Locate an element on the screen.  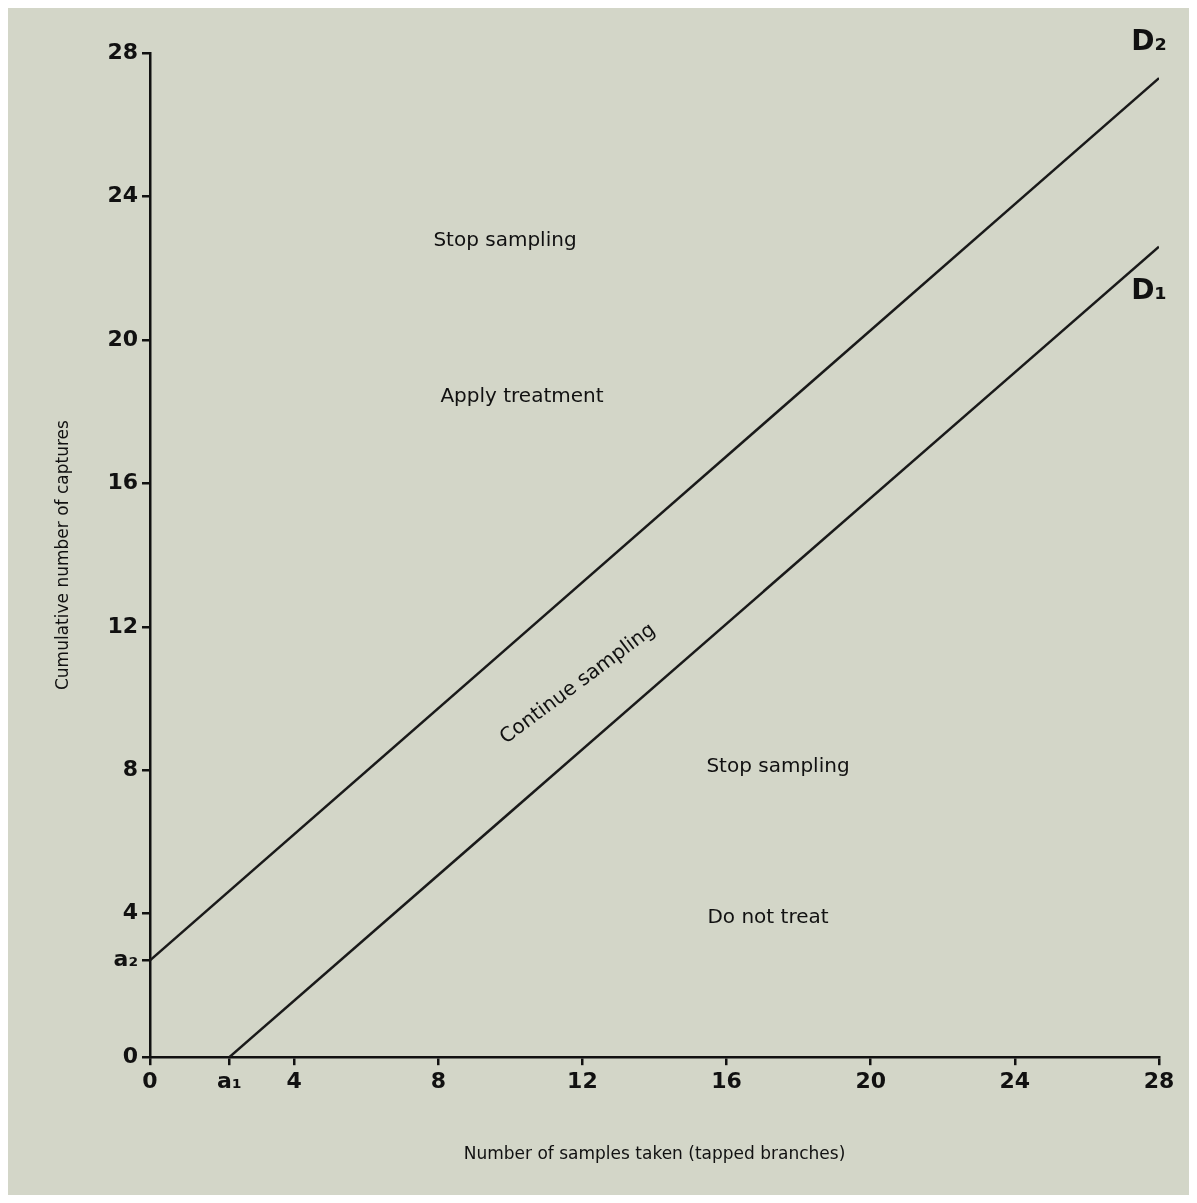
x-tick-label: 4 is located at coordinates (294, 1081).